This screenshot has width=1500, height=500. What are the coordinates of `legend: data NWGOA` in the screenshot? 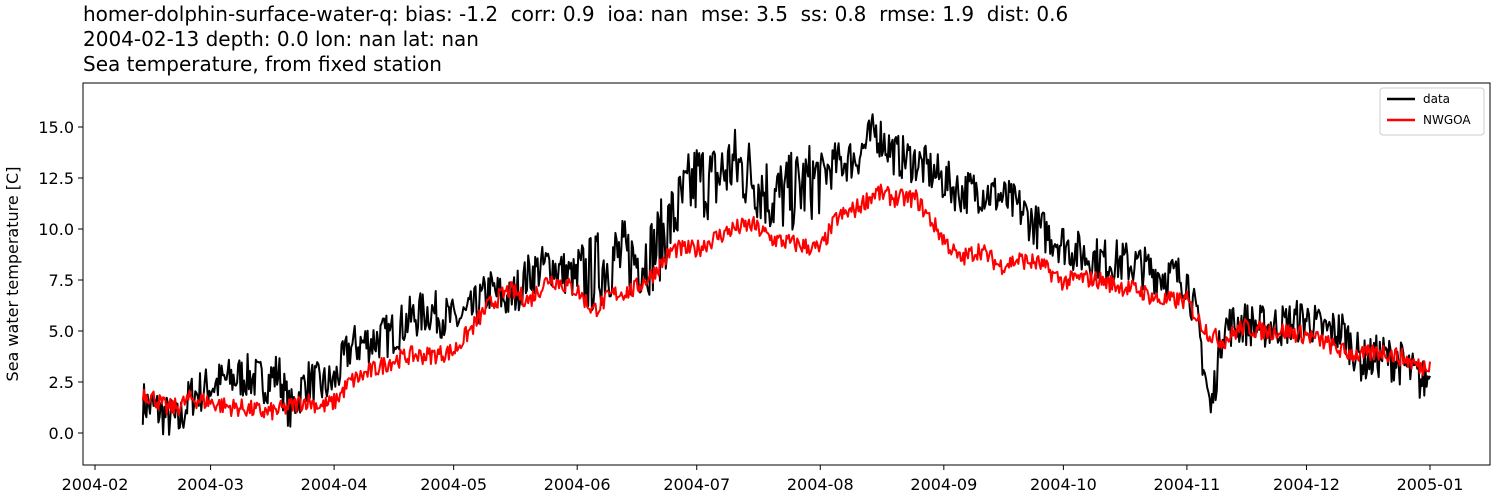 It's located at (1432, 111).